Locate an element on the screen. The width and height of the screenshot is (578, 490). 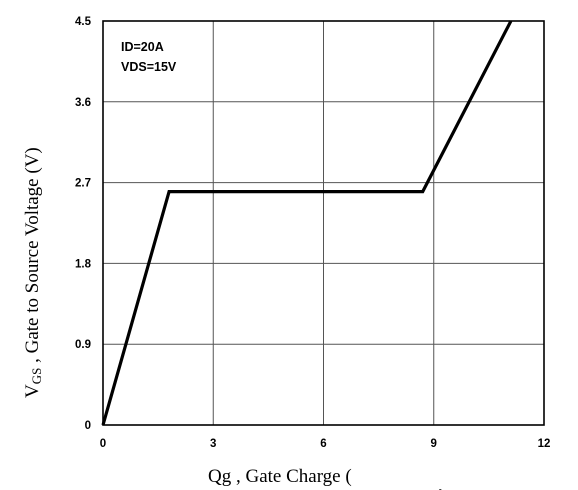
annotation-id: ID=20A is located at coordinates (142, 47).